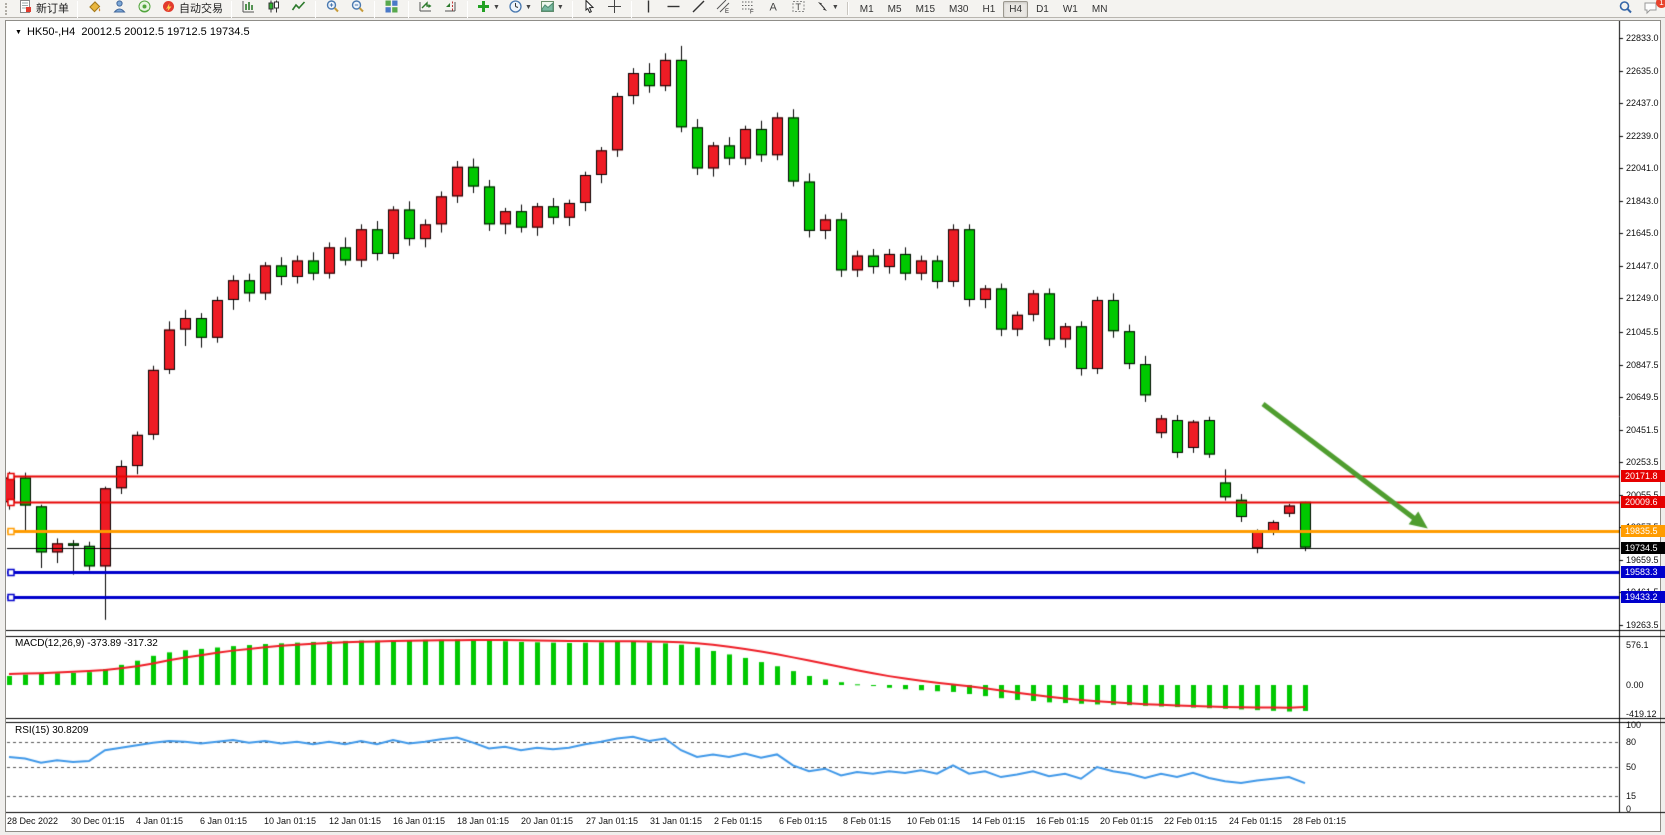  I want to click on rsi-axis-tick: 100, so click(1634, 725).